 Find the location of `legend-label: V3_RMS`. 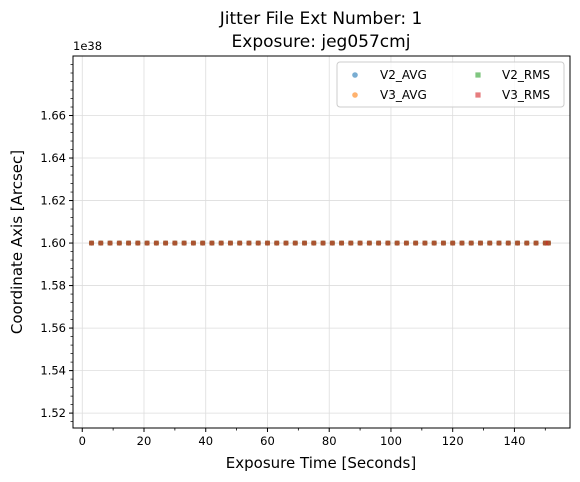

legend-label: V3_RMS is located at coordinates (526, 95).